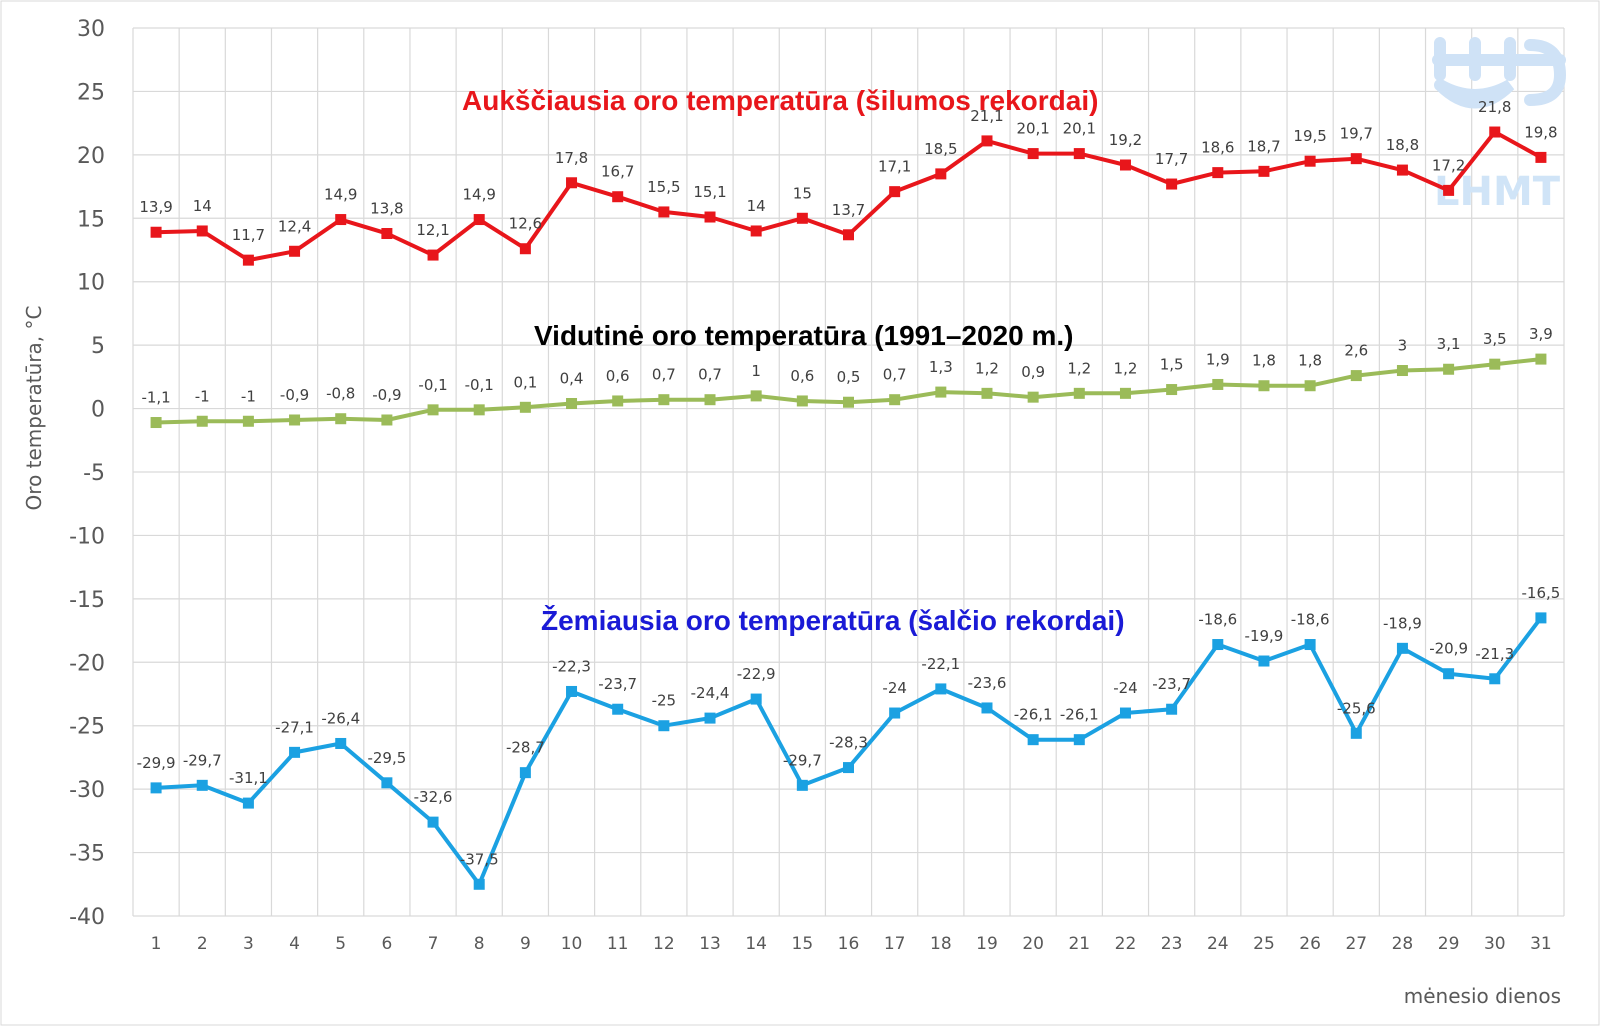 Image resolution: width=1600 pixels, height=1026 pixels. I want to click on y-tick-label: 15, so click(91, 219).